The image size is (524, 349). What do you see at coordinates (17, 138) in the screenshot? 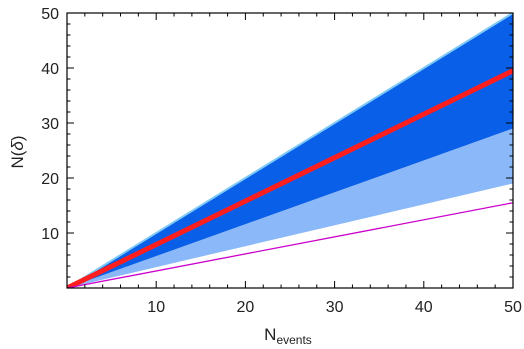
I see `y-axis-title-close: )` at bounding box center [17, 138].